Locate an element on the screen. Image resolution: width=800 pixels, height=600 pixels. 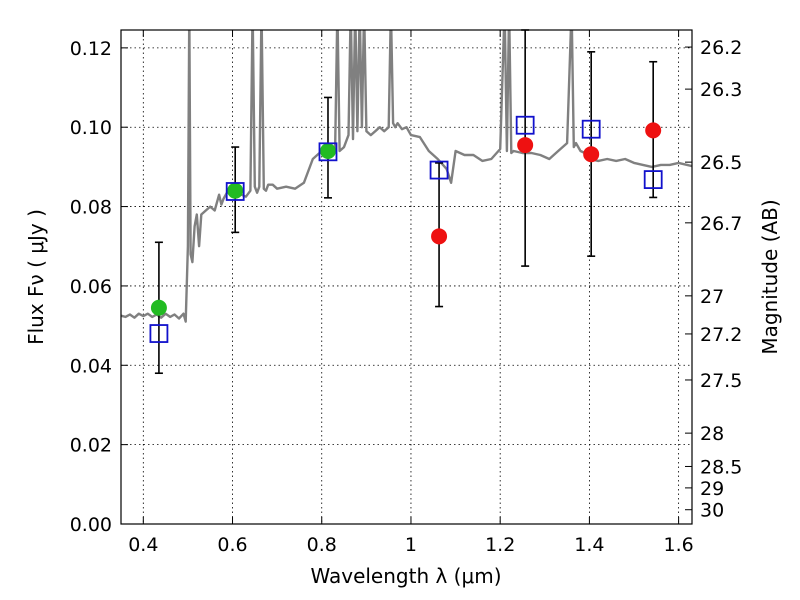
y-tick-label: 0.06 is located at coordinates (91, 287).